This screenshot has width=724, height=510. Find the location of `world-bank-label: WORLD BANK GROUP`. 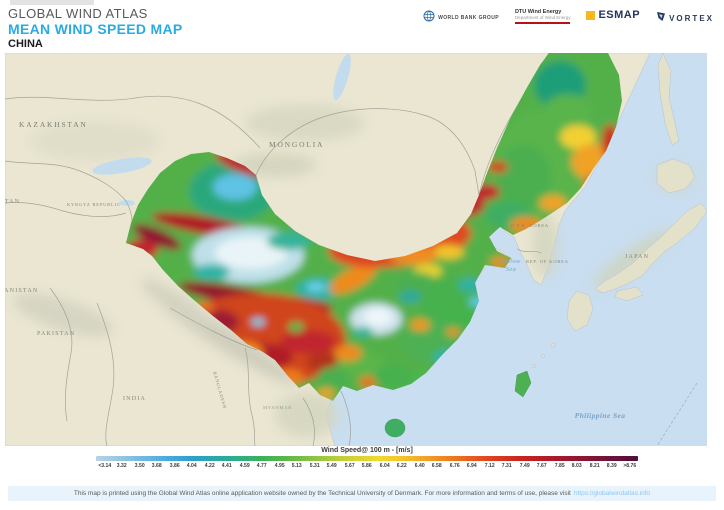

world-bank-label: WORLD BANK GROUP is located at coordinates (468, 18).